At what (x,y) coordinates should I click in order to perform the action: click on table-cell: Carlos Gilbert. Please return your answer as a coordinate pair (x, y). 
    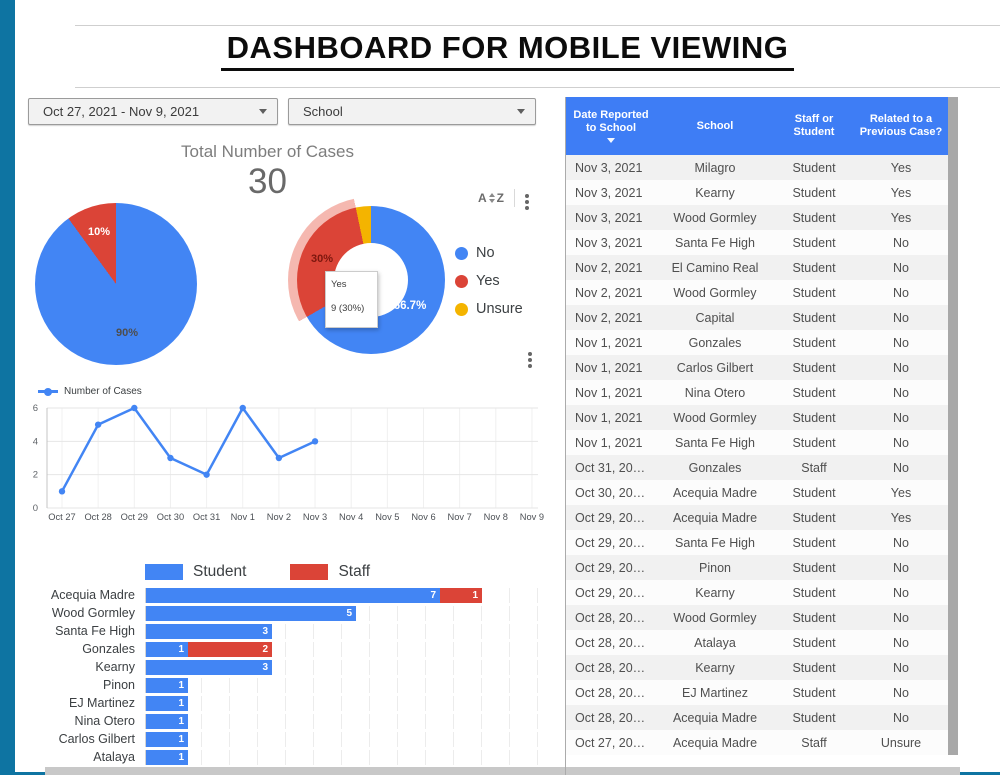
    Looking at the image, I should click on (715, 367).